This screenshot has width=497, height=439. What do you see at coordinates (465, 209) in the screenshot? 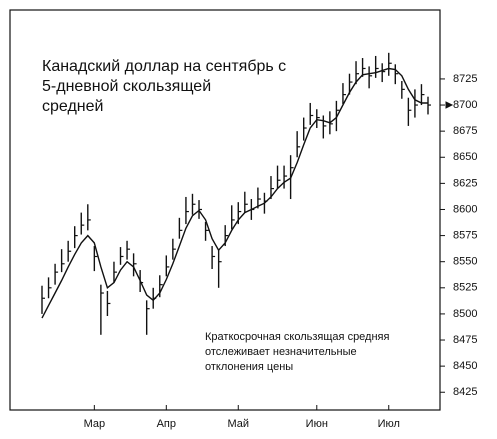
I see `y-tick-label: 8600` at bounding box center [465, 209].